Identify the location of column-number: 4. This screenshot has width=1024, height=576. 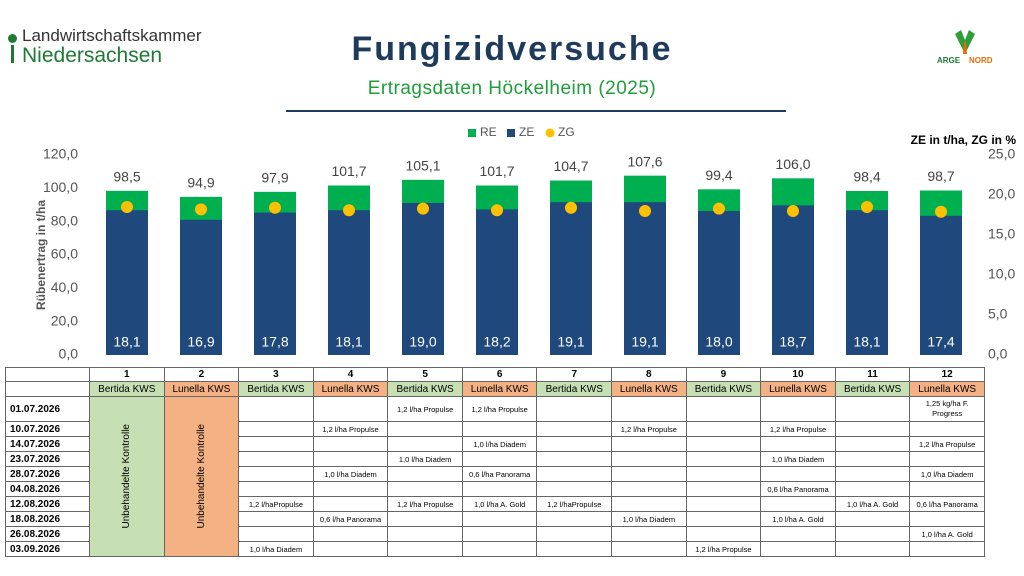
(350, 374).